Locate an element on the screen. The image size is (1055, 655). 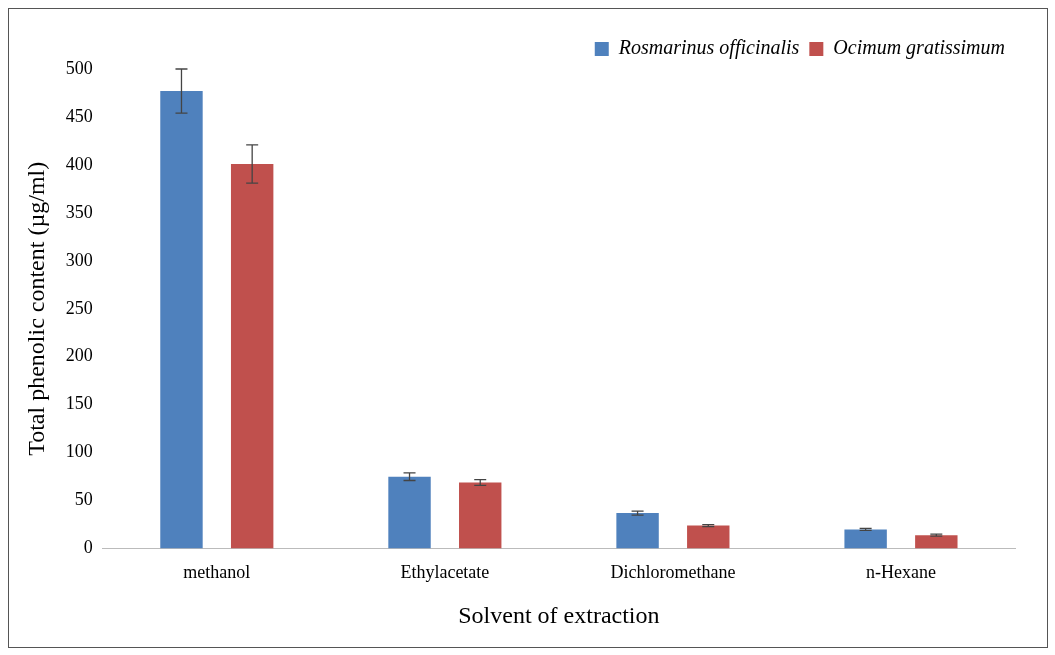
legend-label: Ocimum gratissimum is located at coordinates (919, 48).